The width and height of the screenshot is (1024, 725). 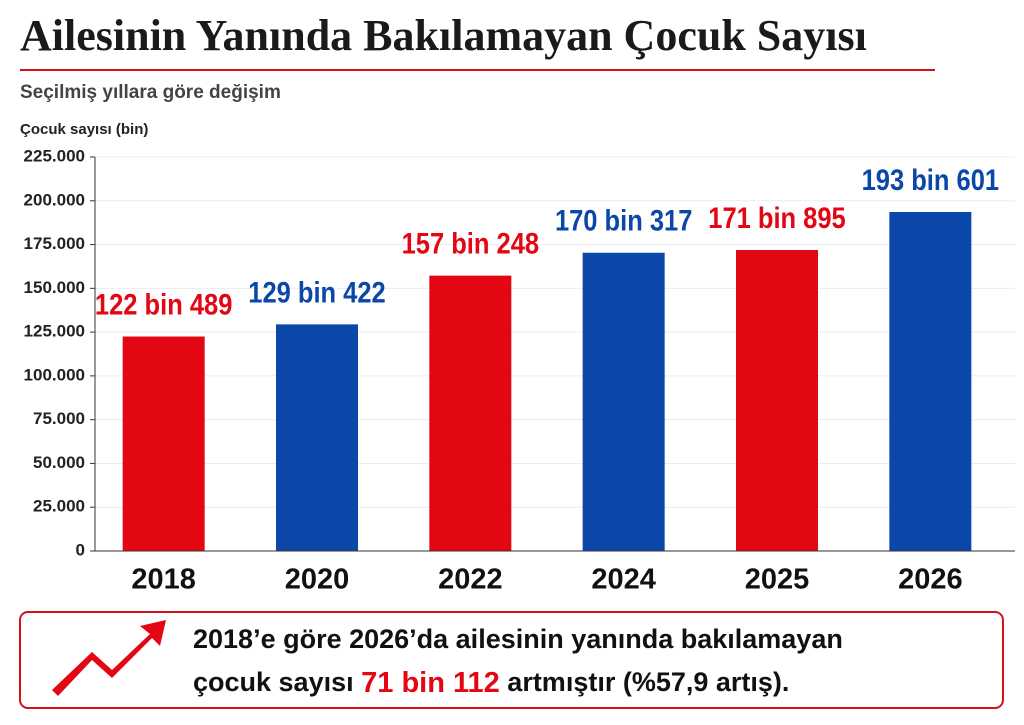 What do you see at coordinates (776, 217) in the screenshot?
I see `value-label: 171 bin 895` at bounding box center [776, 217].